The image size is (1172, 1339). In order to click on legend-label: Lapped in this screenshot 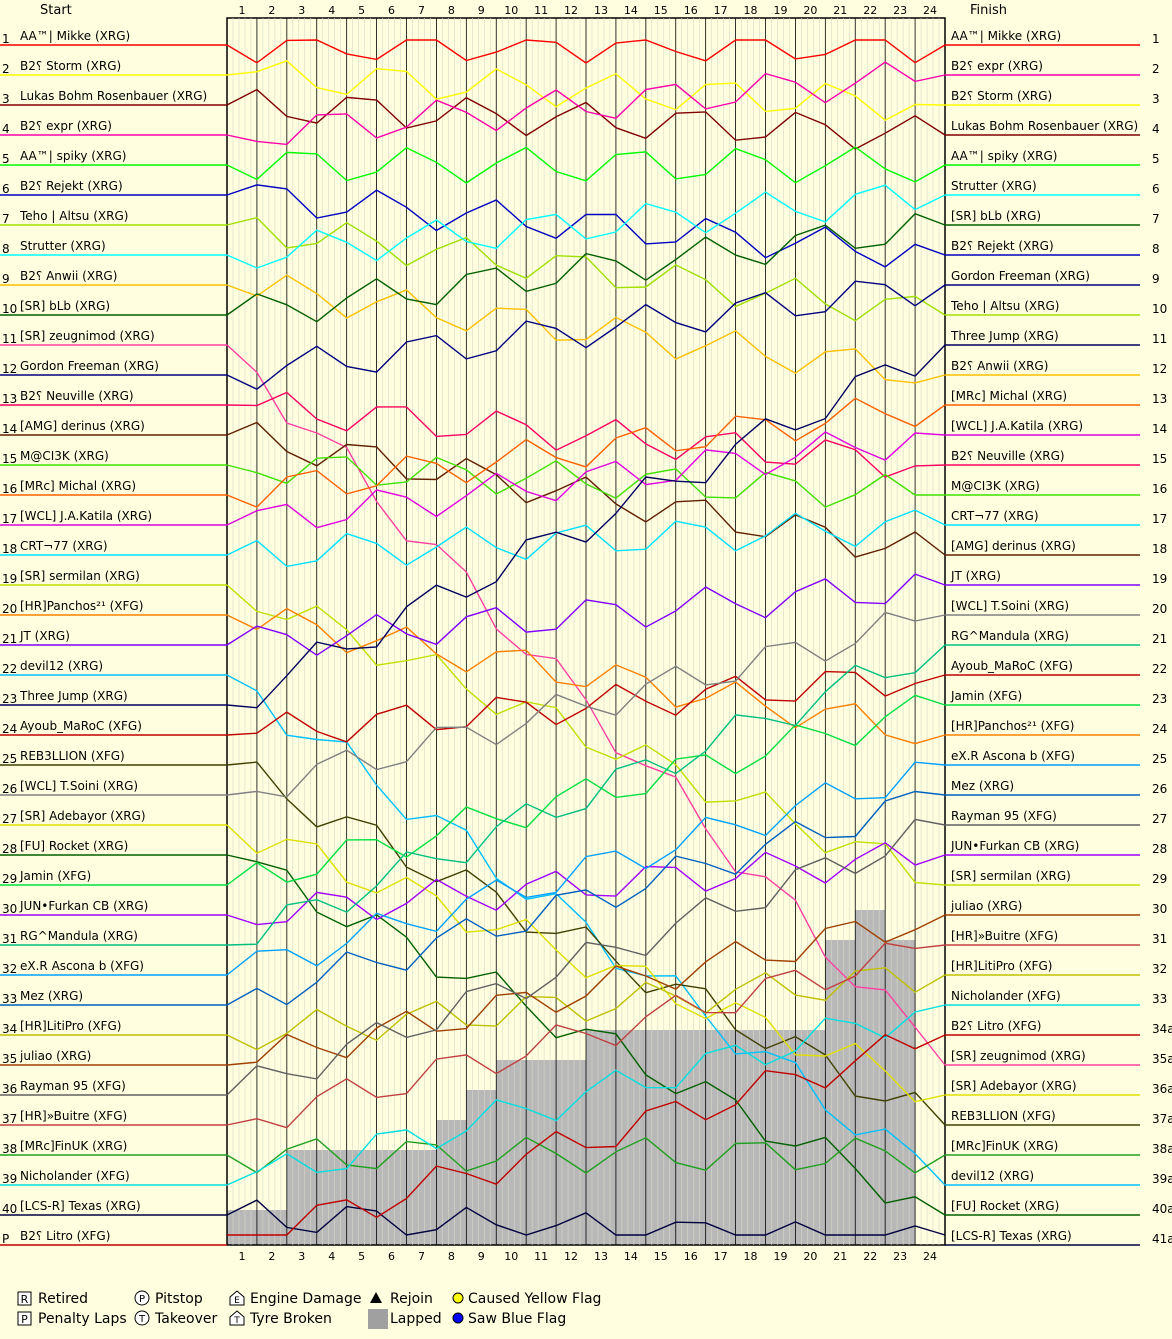, I will do `click(416, 1319)`.